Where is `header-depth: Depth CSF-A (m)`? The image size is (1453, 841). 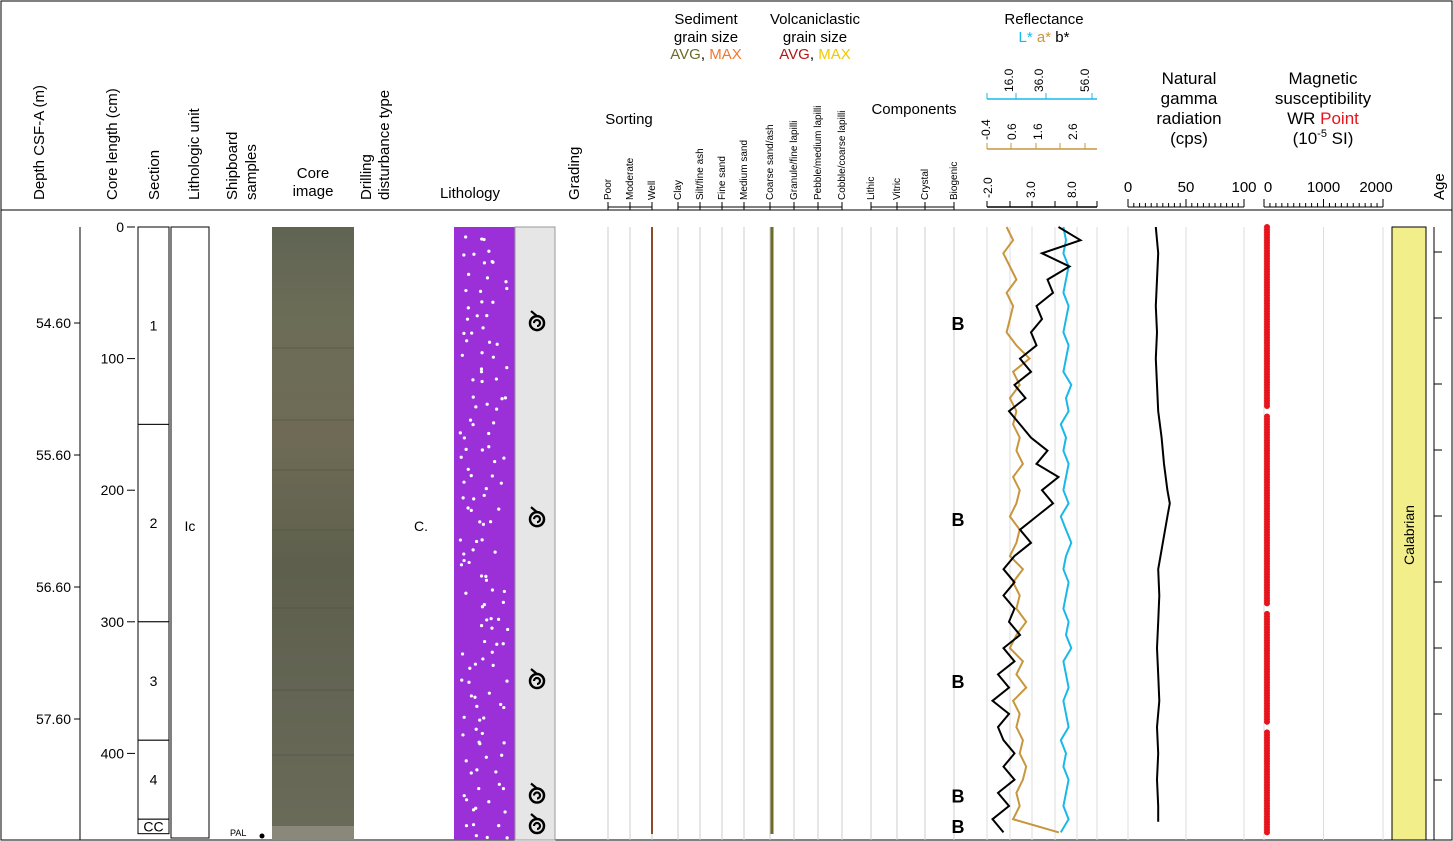 header-depth: Depth CSF-A (m) is located at coordinates (39, 142).